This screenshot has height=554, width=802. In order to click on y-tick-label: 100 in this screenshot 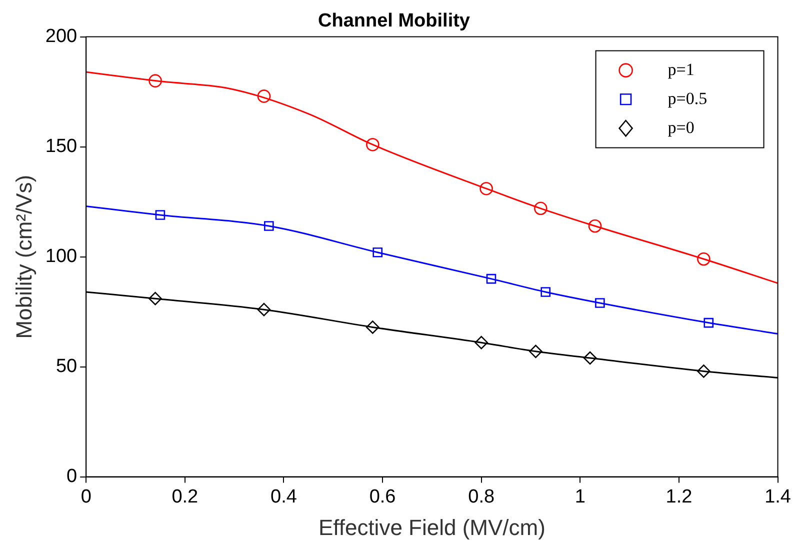, I will do `click(61, 257)`.